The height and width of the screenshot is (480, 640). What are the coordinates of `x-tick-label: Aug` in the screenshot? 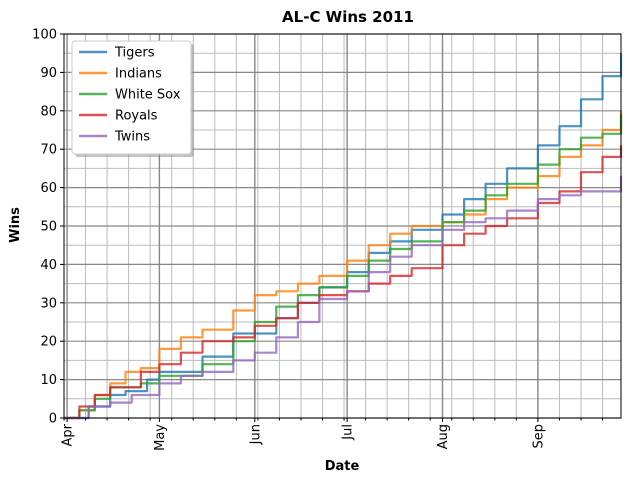 It's located at (443, 436).